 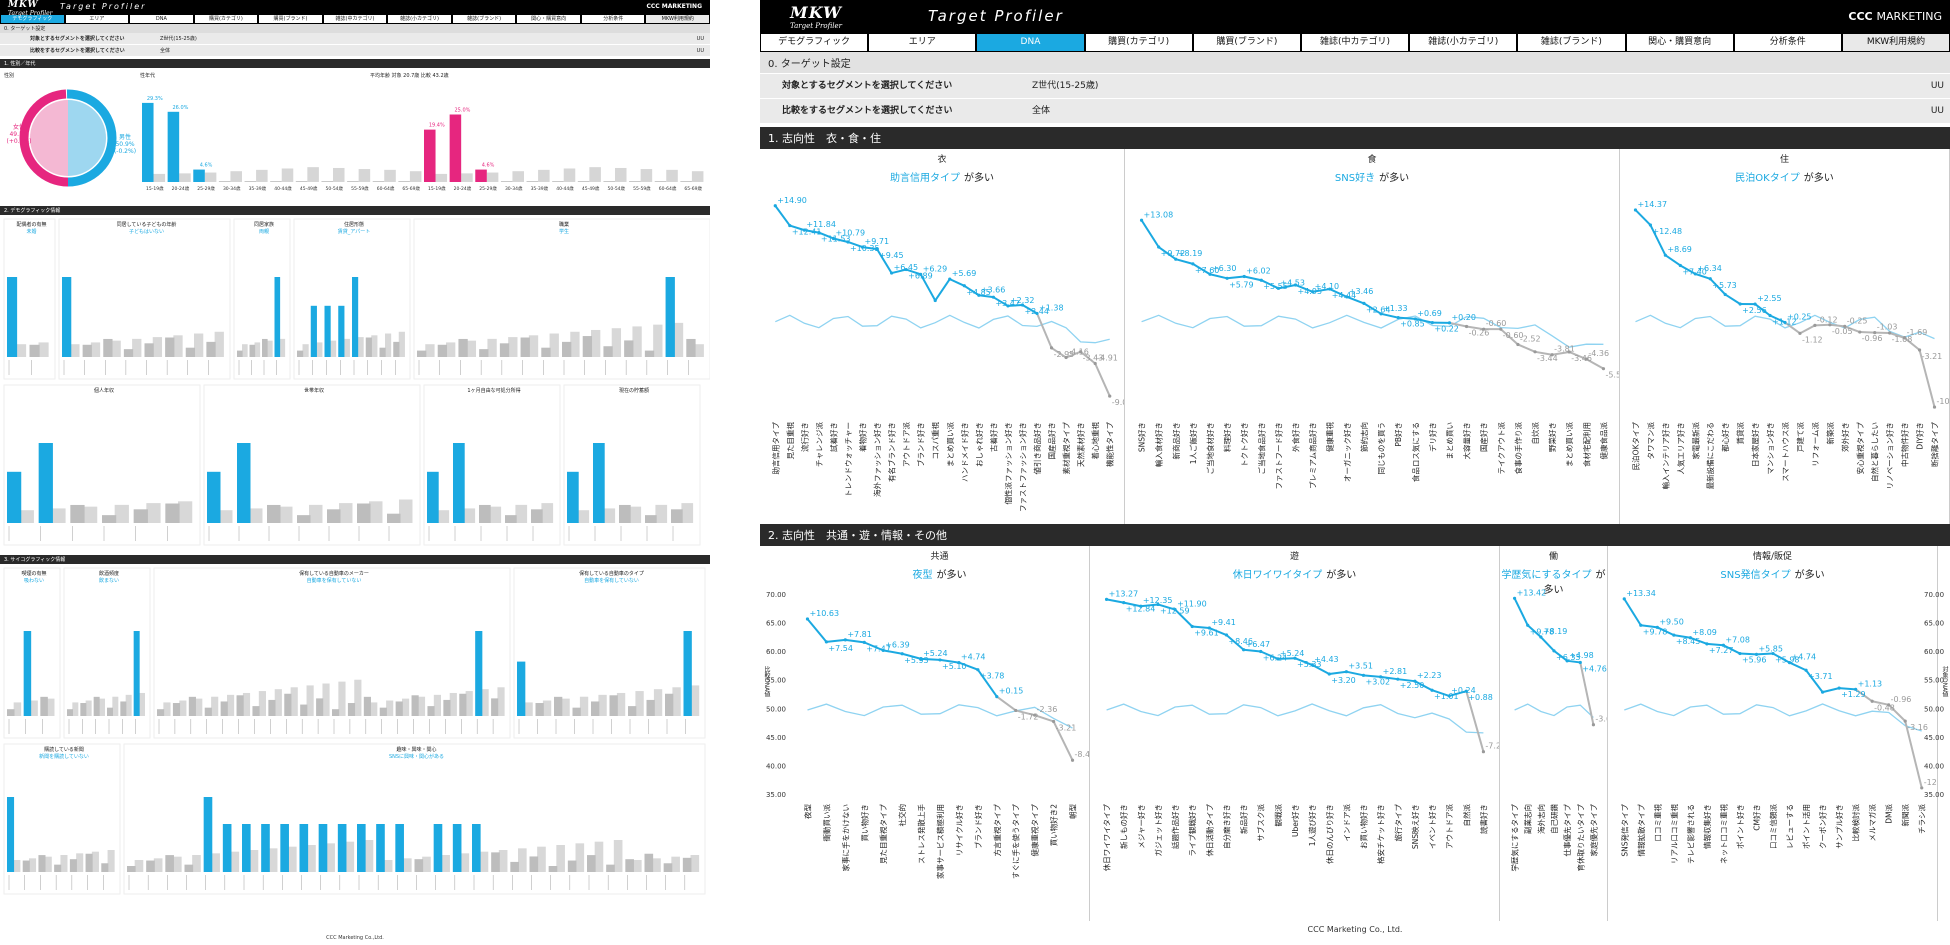 What do you see at coordinates (1159, 444) in the screenshot?
I see `dna-category-top-1-1: 輸入食材好き` at bounding box center [1159, 444].